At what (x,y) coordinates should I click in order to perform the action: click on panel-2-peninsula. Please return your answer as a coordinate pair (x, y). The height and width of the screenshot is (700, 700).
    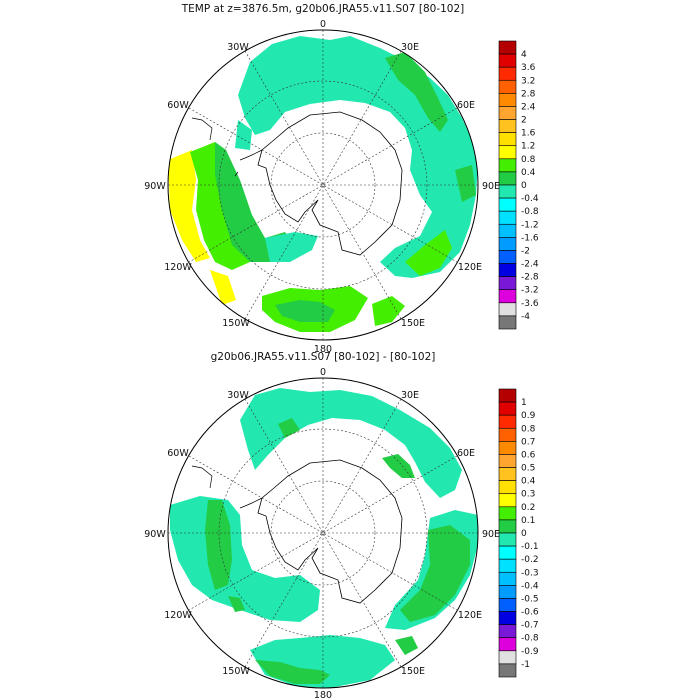
    Looking at the image, I should click on (251, 503).